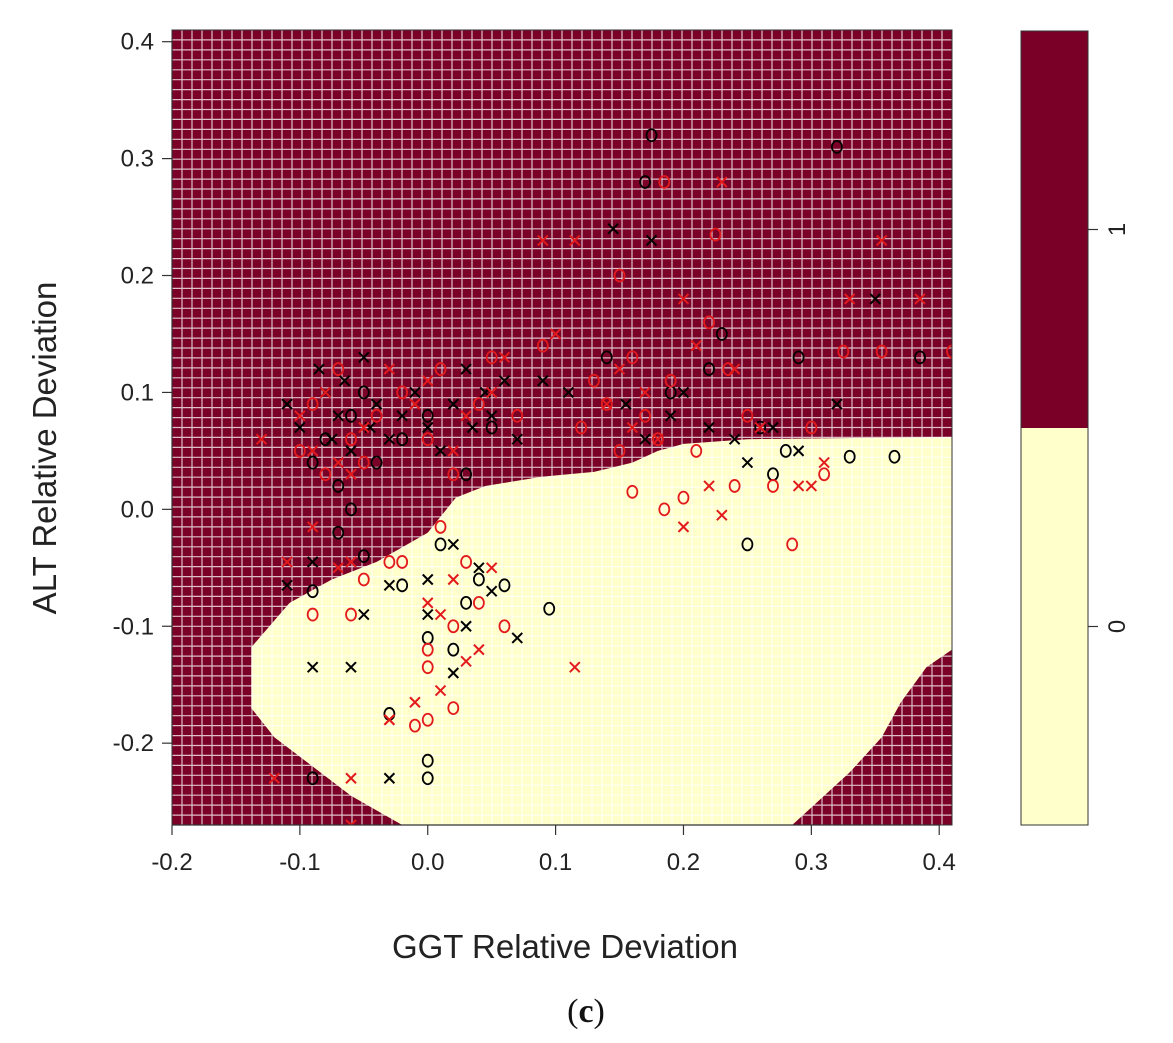 The height and width of the screenshot is (1043, 1173). What do you see at coordinates (171, 862) in the screenshot?
I see `x-tick-label: -0.2` at bounding box center [171, 862].